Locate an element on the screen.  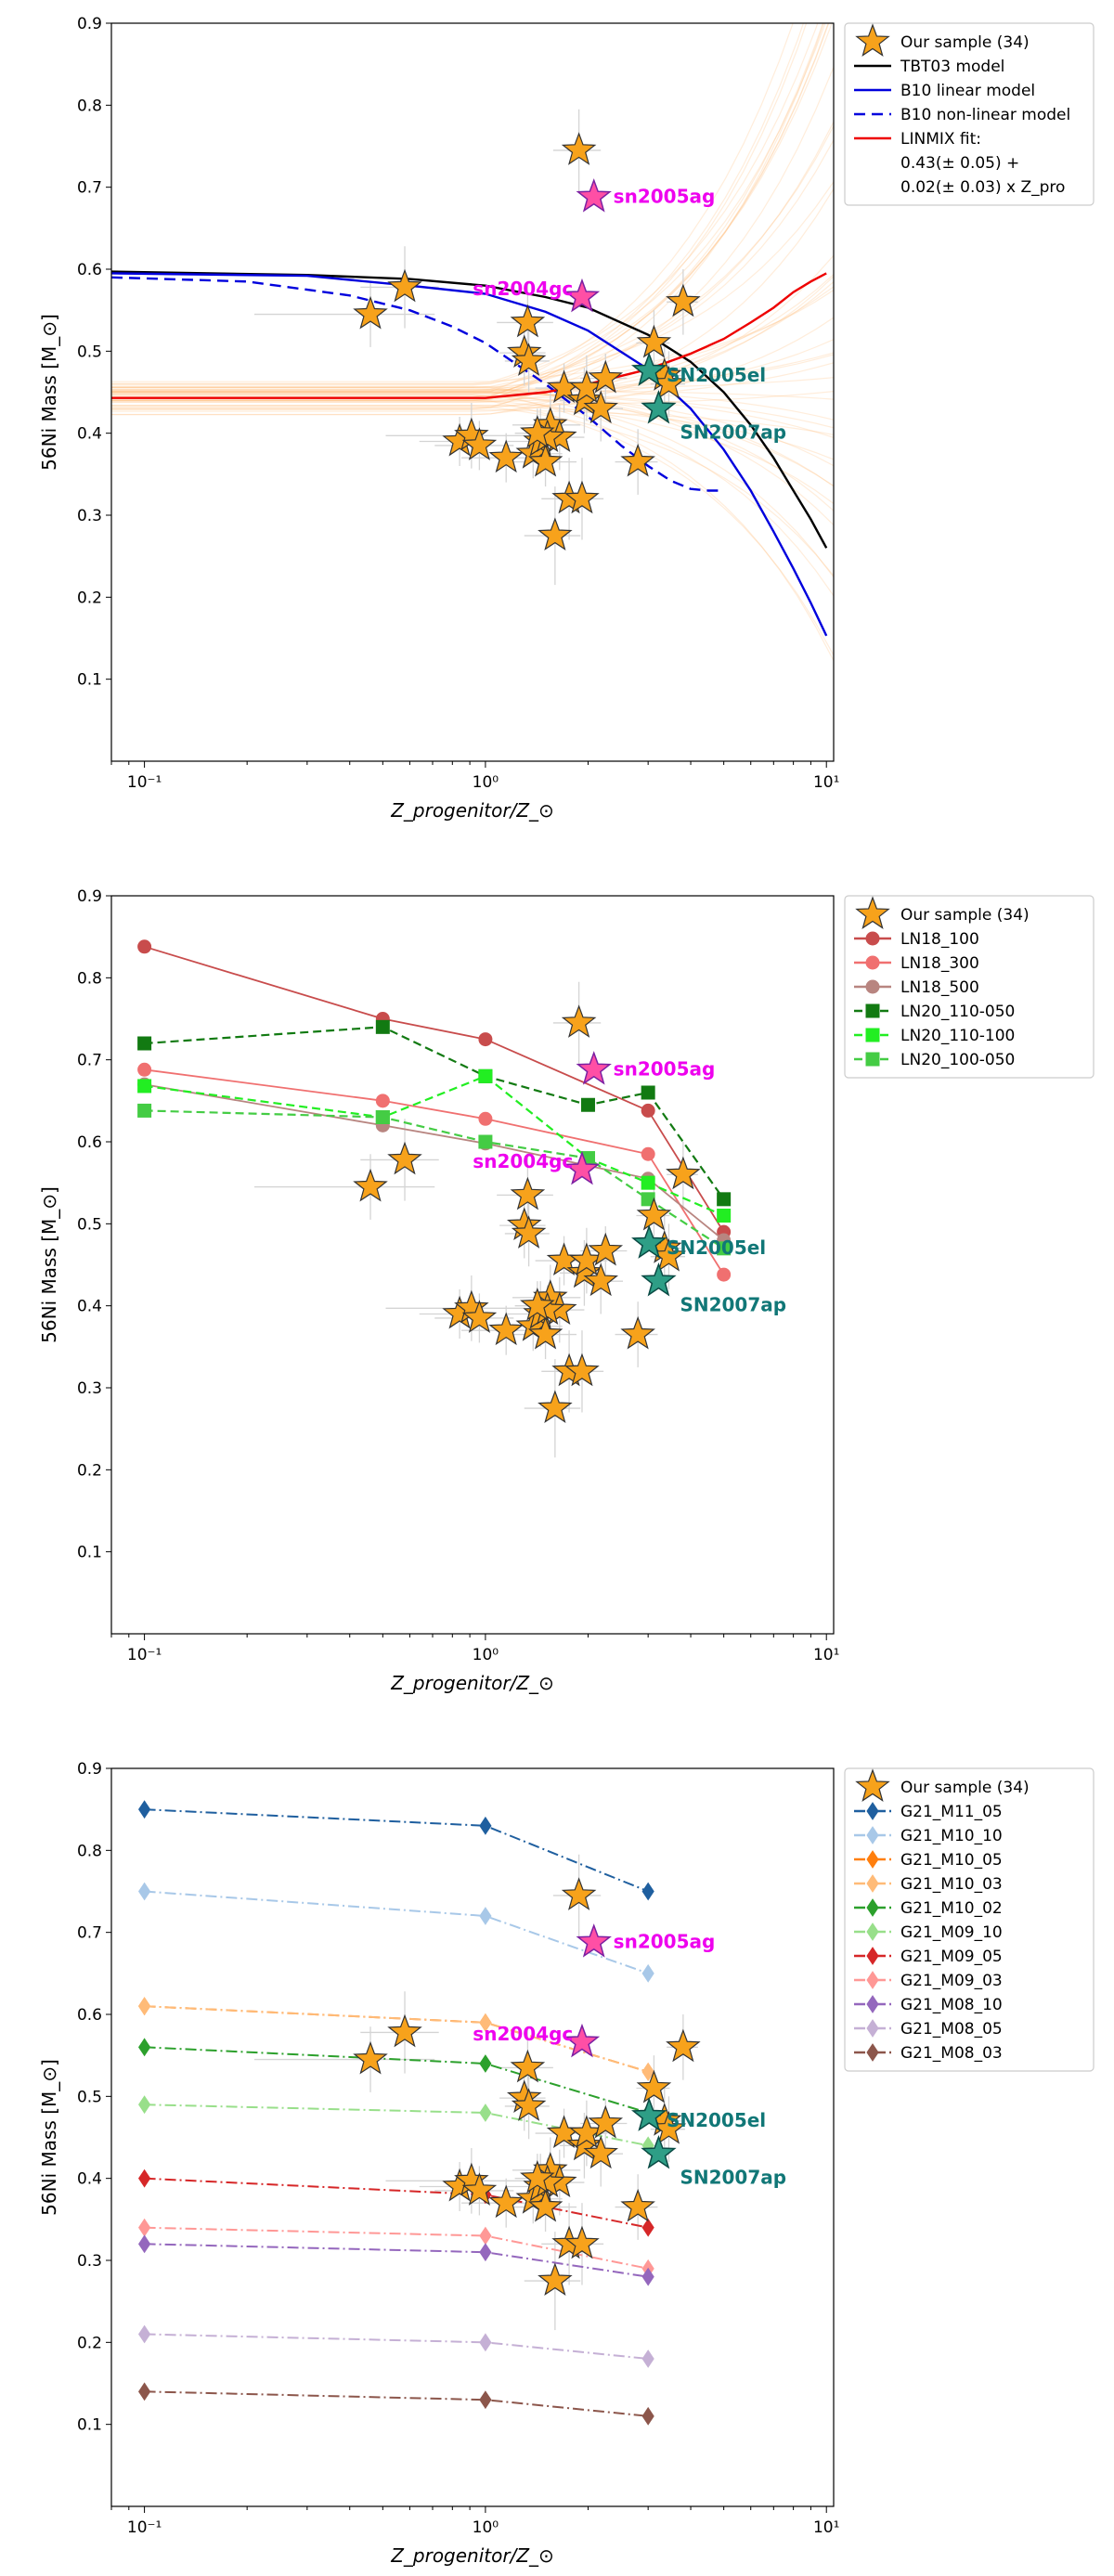
legend-label-3: G21_M10_05 is located at coordinates (951, 1860).